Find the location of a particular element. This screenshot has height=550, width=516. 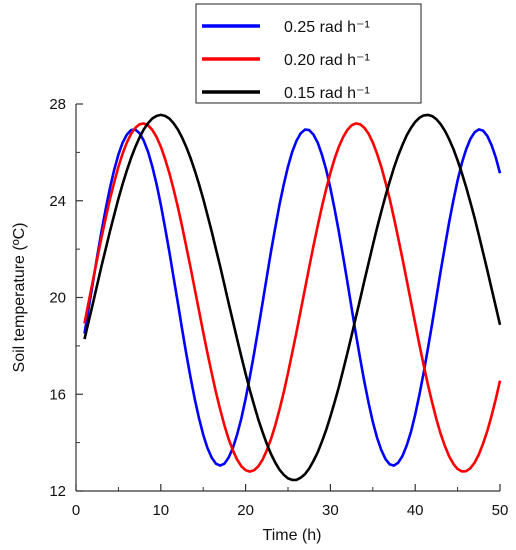

legend-label-1: 0.25 rad h⁻¹ is located at coordinates (327, 27).